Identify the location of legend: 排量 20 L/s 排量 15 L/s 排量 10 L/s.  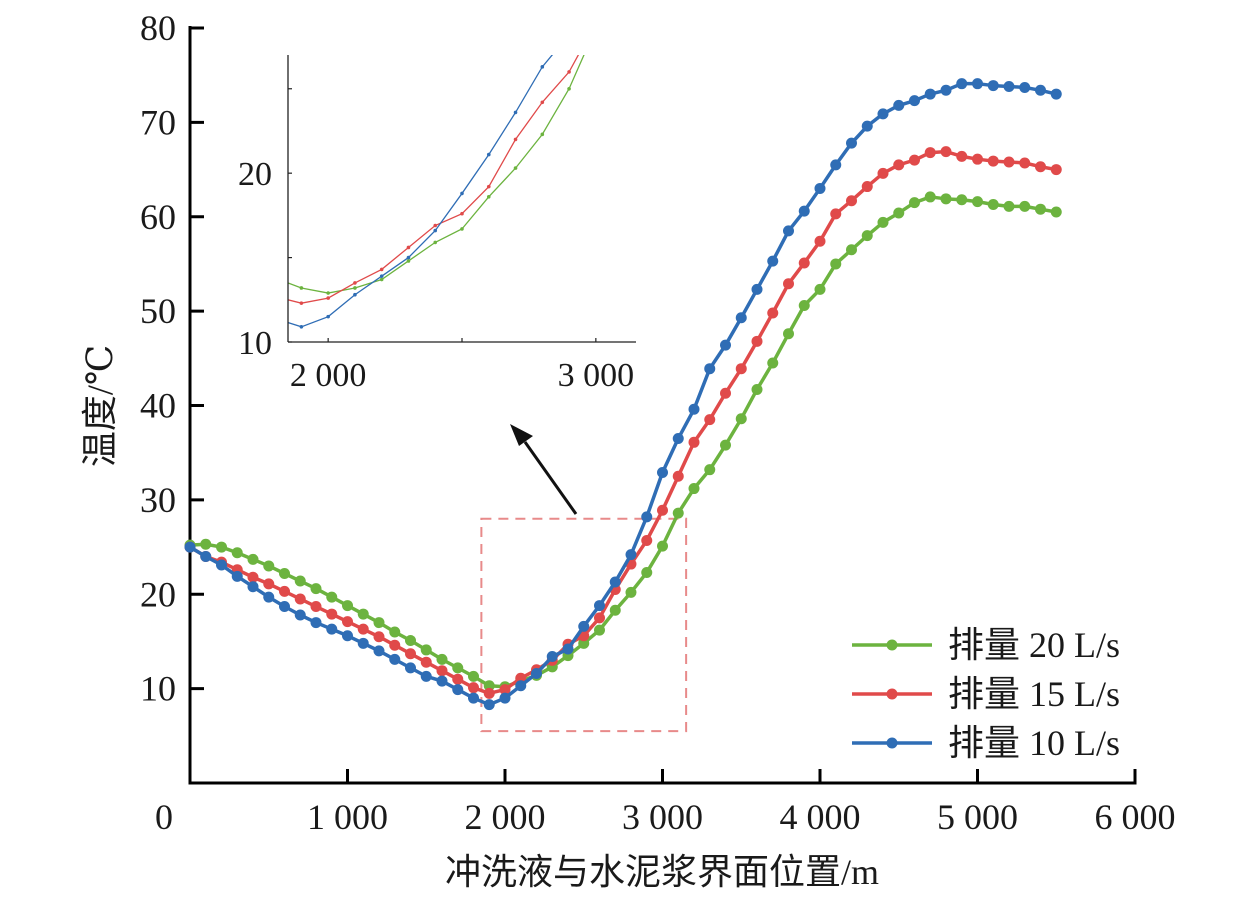
(986, 694).